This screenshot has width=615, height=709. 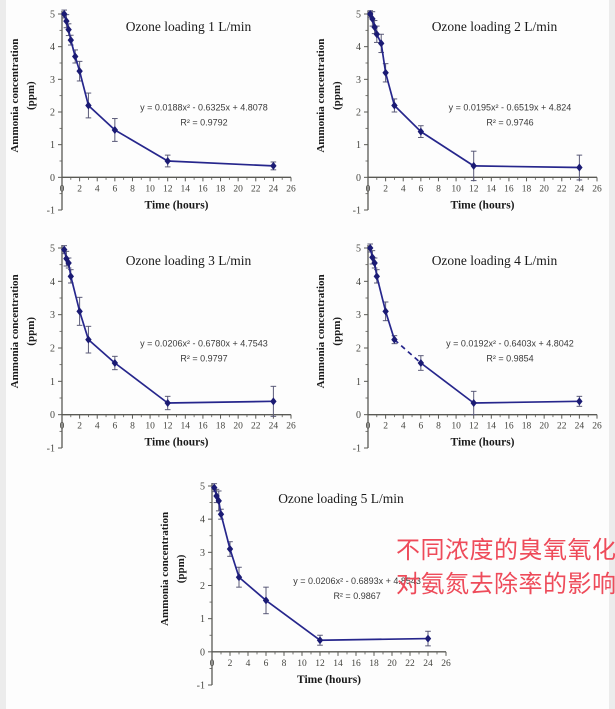 What do you see at coordinates (202, 619) in the screenshot?
I see `y-tick-label: 1` at bounding box center [202, 619].